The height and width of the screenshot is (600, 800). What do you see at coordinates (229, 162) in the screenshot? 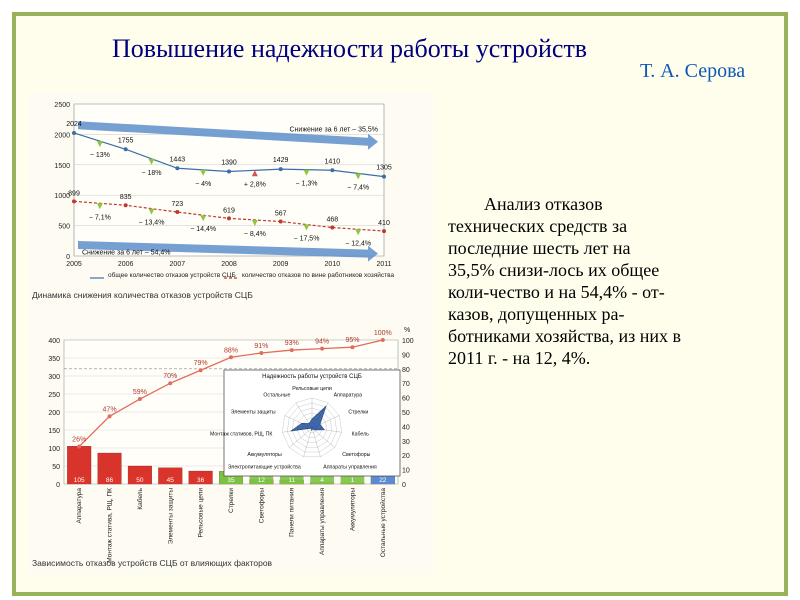
I see `data-label: 1390` at bounding box center [229, 162].